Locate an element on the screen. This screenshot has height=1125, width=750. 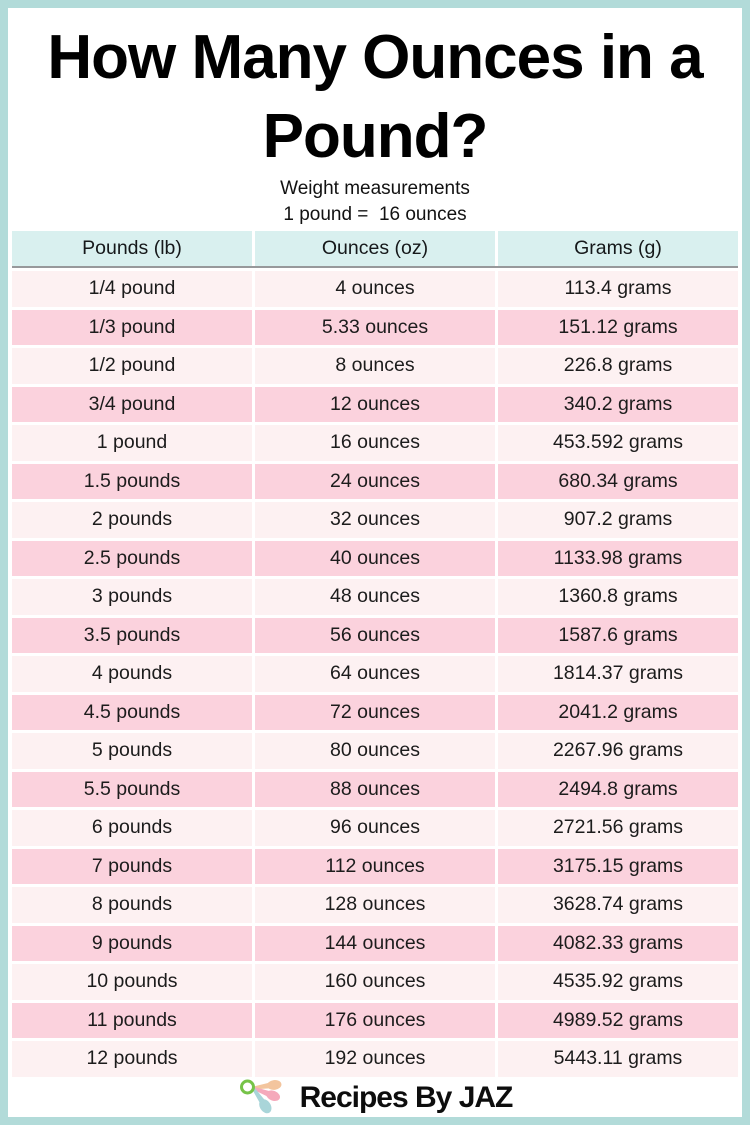
table-cell: 3.5 pounds is located at coordinates (132, 635).